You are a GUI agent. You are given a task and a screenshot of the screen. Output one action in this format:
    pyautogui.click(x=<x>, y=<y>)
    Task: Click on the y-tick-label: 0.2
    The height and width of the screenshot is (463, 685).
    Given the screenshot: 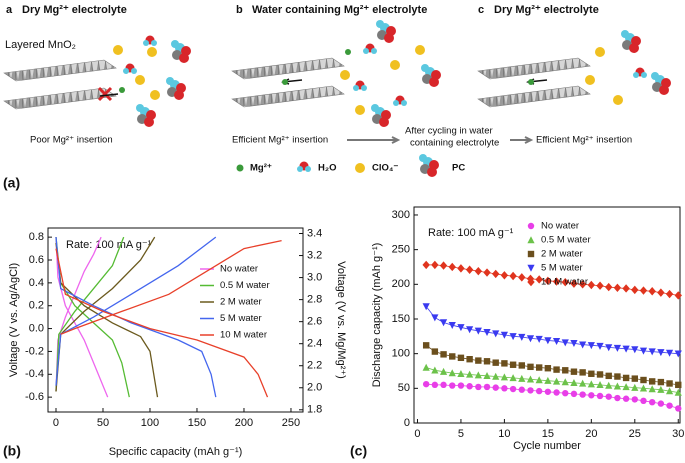 What is the action you would take?
    pyautogui.click(x=36, y=306)
    